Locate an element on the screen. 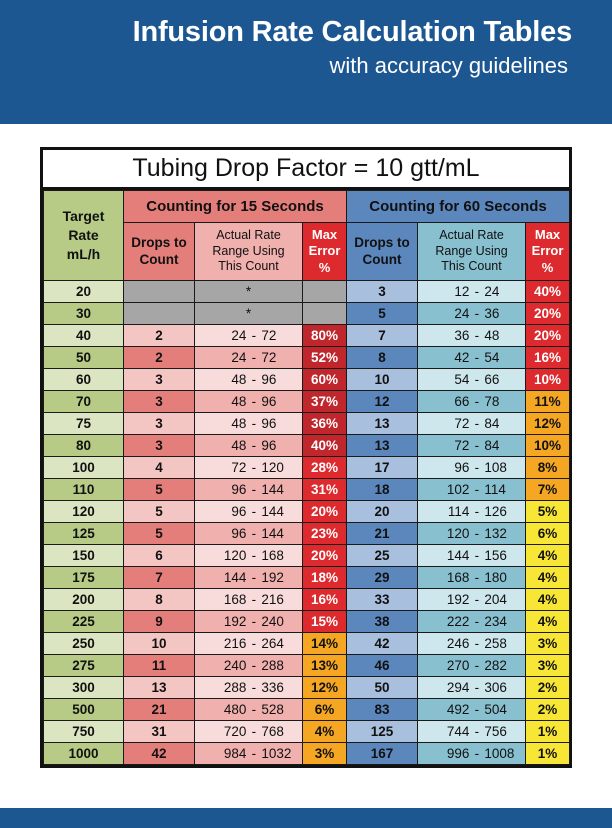  table-title: Tubing Drop Factor = 10 gtt/mL is located at coordinates (306, 170).